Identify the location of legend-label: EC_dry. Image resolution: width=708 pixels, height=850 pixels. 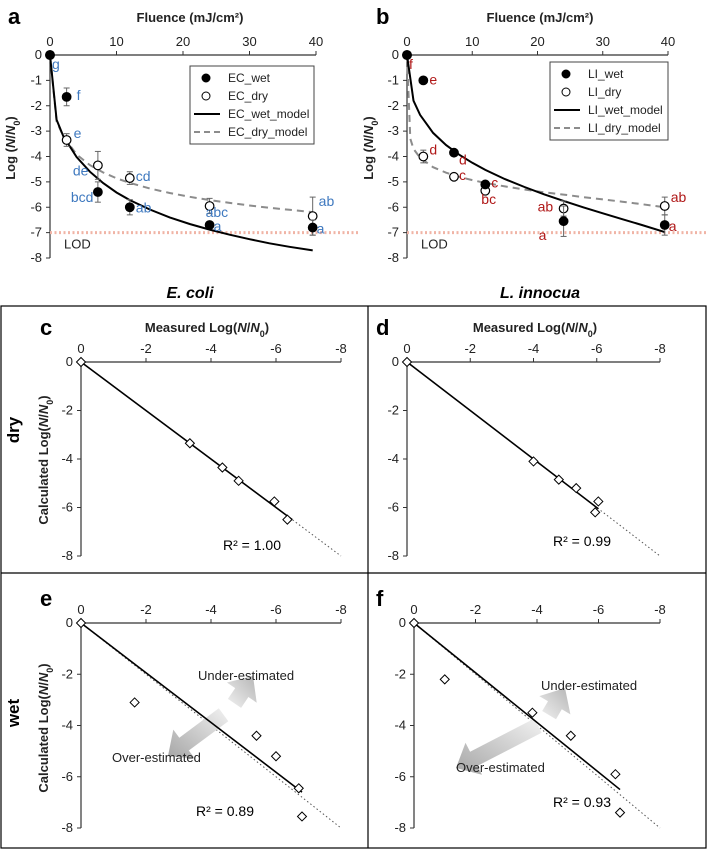
(248, 96).